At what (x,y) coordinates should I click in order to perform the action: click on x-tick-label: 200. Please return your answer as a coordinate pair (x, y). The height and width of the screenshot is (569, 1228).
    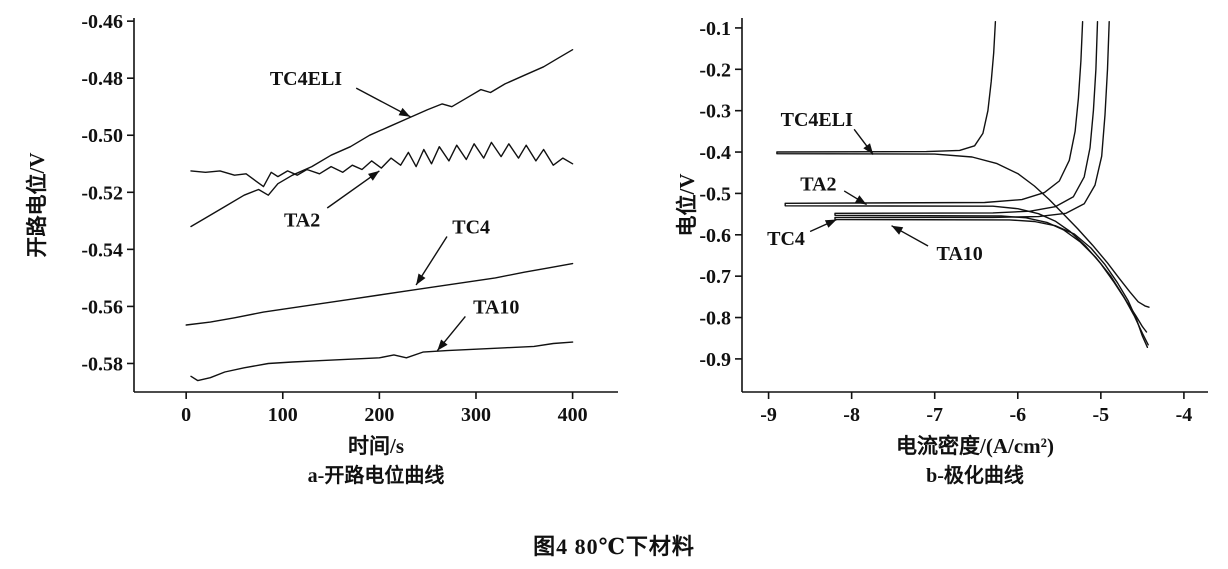
    Looking at the image, I should click on (379, 415).